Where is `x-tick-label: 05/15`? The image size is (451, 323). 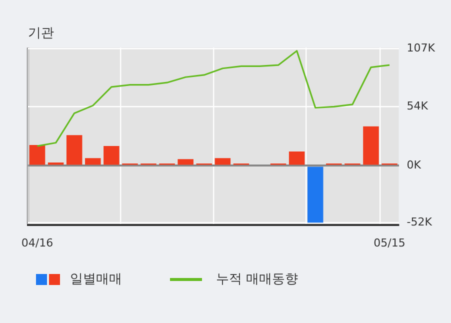
x-tick-label: 05/15 is located at coordinates (390, 243).